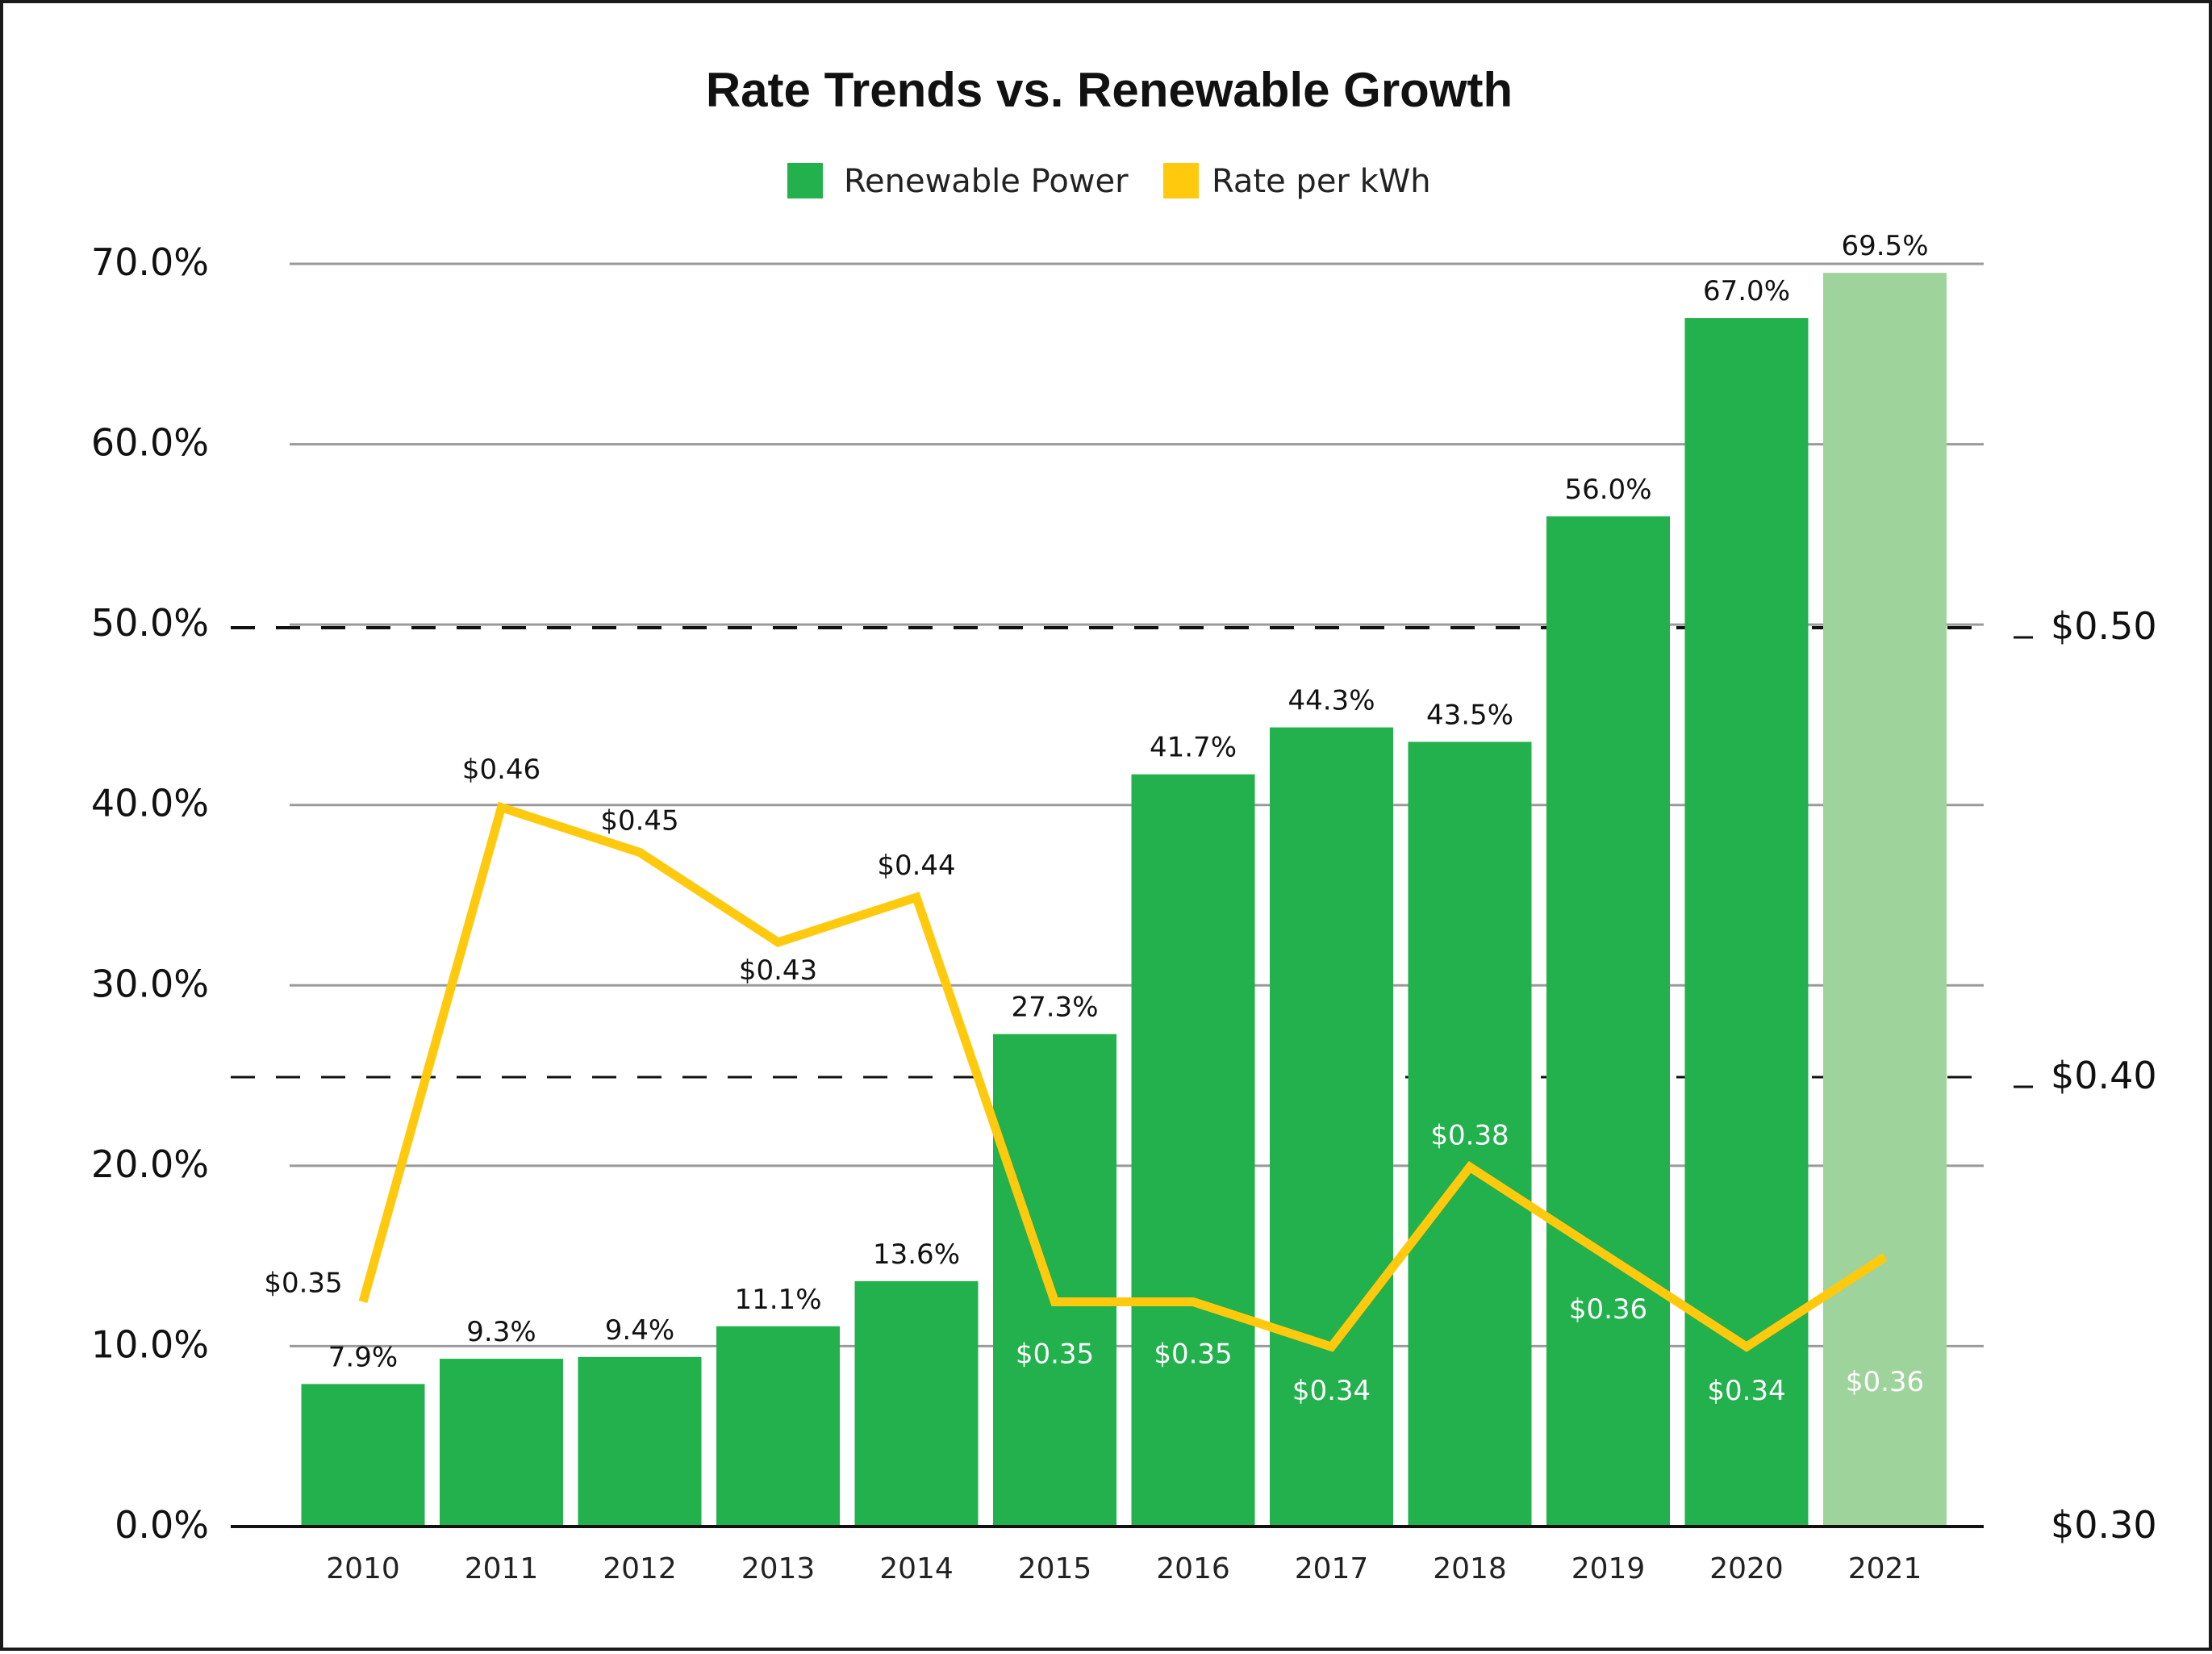  Describe the element at coordinates (150, 893) in the screenshot. I see `left-axis: 0.0% 10.0% 20.0% 30.0% 40.0% 50.0% 60.0% 70.0%` at that location.